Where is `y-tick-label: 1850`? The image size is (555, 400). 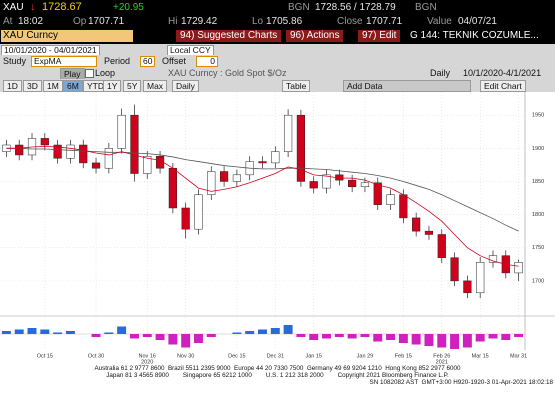 y-tick-label: 1850 is located at coordinates (538, 182).